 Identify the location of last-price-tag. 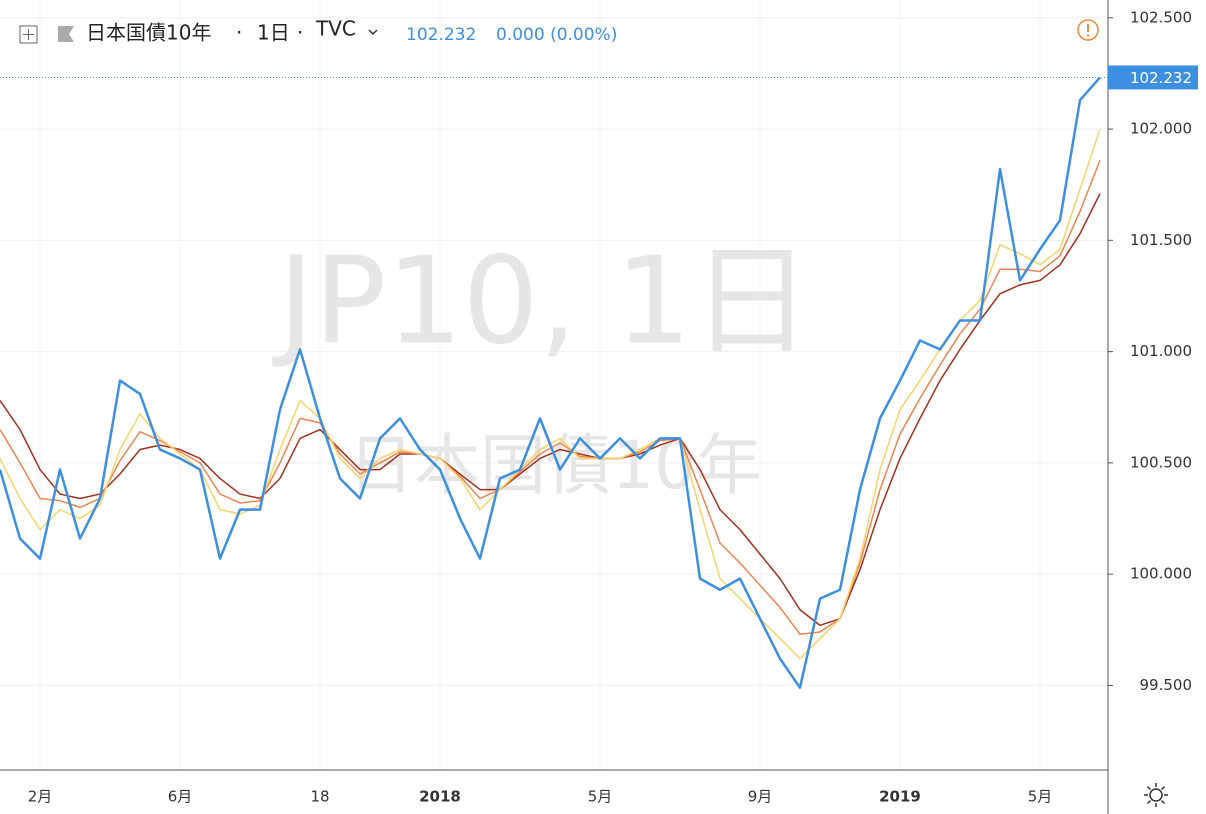
(1153, 77).